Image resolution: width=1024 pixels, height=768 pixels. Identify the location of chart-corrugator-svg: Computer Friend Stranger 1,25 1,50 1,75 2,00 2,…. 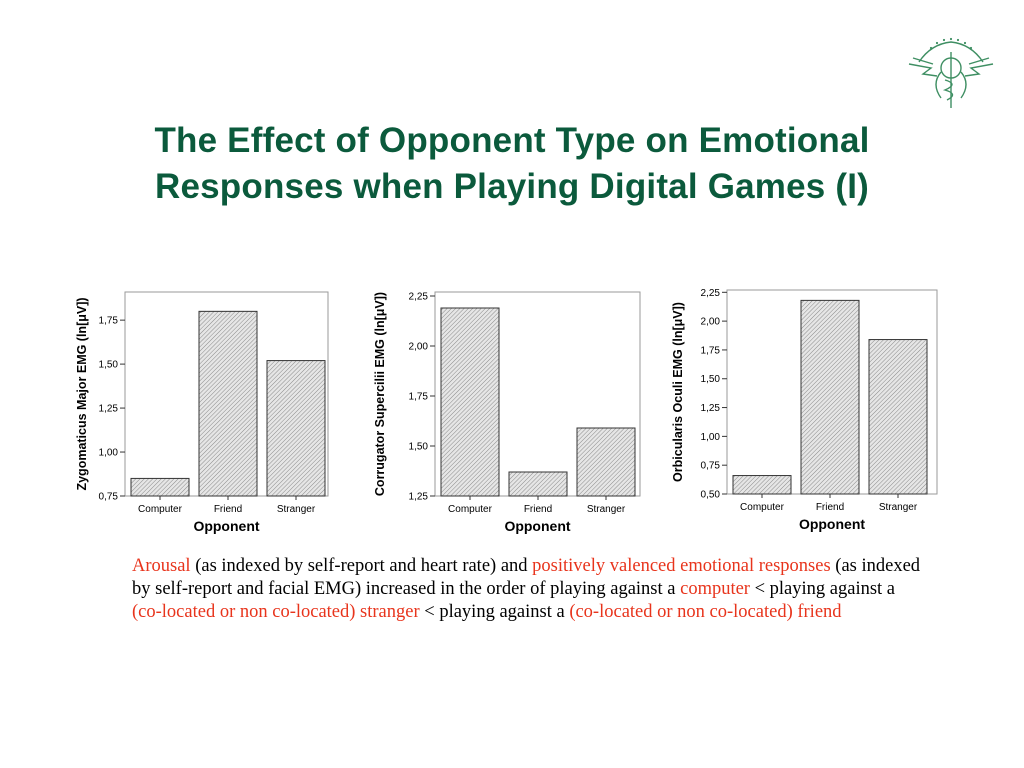
(507, 412).